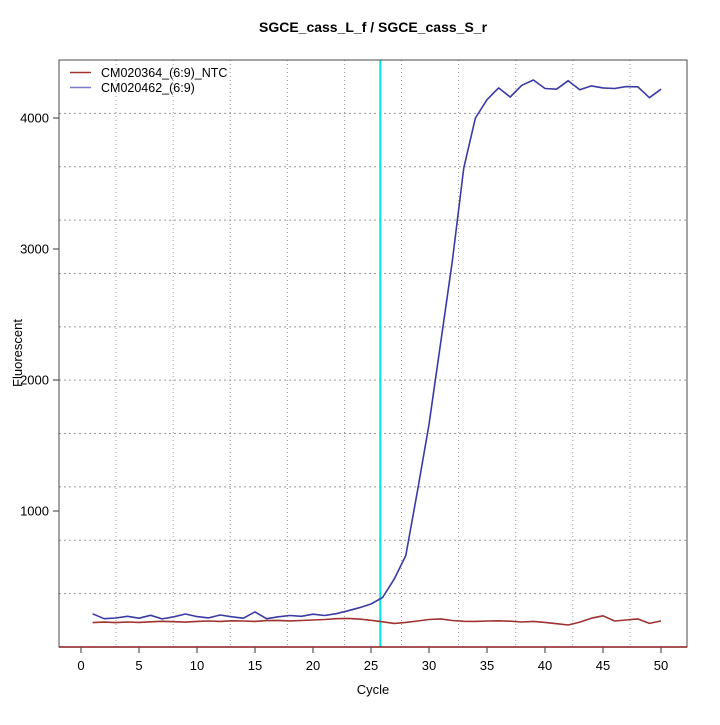 The image size is (720, 725). Describe the element at coordinates (661, 665) in the screenshot. I see `x-tick-label: 50` at that location.